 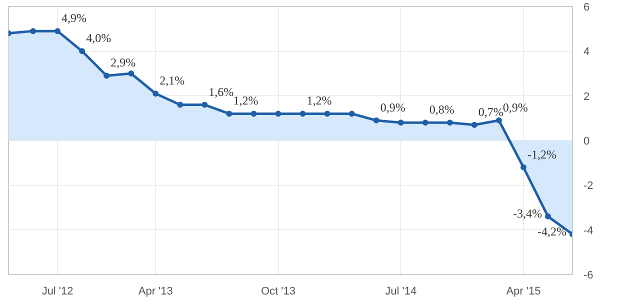 What do you see at coordinates (278, 292) in the screenshot?
I see `x-tick-label: Oct '13` at bounding box center [278, 292].